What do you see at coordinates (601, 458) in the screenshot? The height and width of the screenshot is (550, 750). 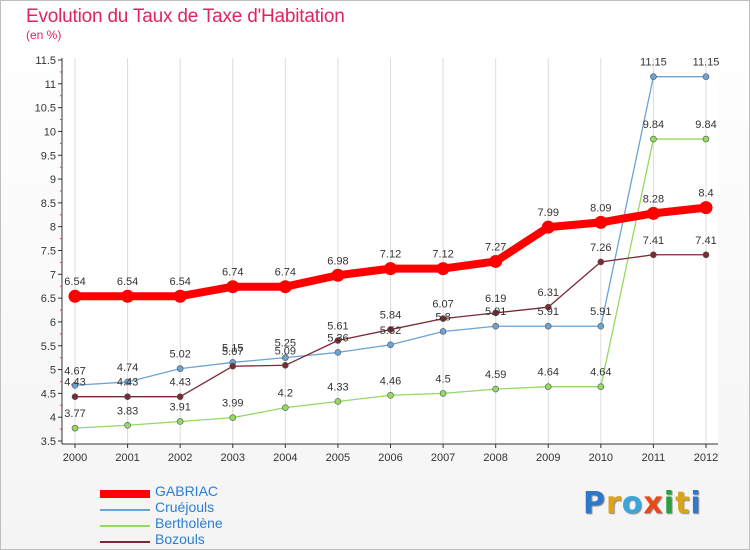 I see `x-tick-label: 2010` at bounding box center [601, 458].